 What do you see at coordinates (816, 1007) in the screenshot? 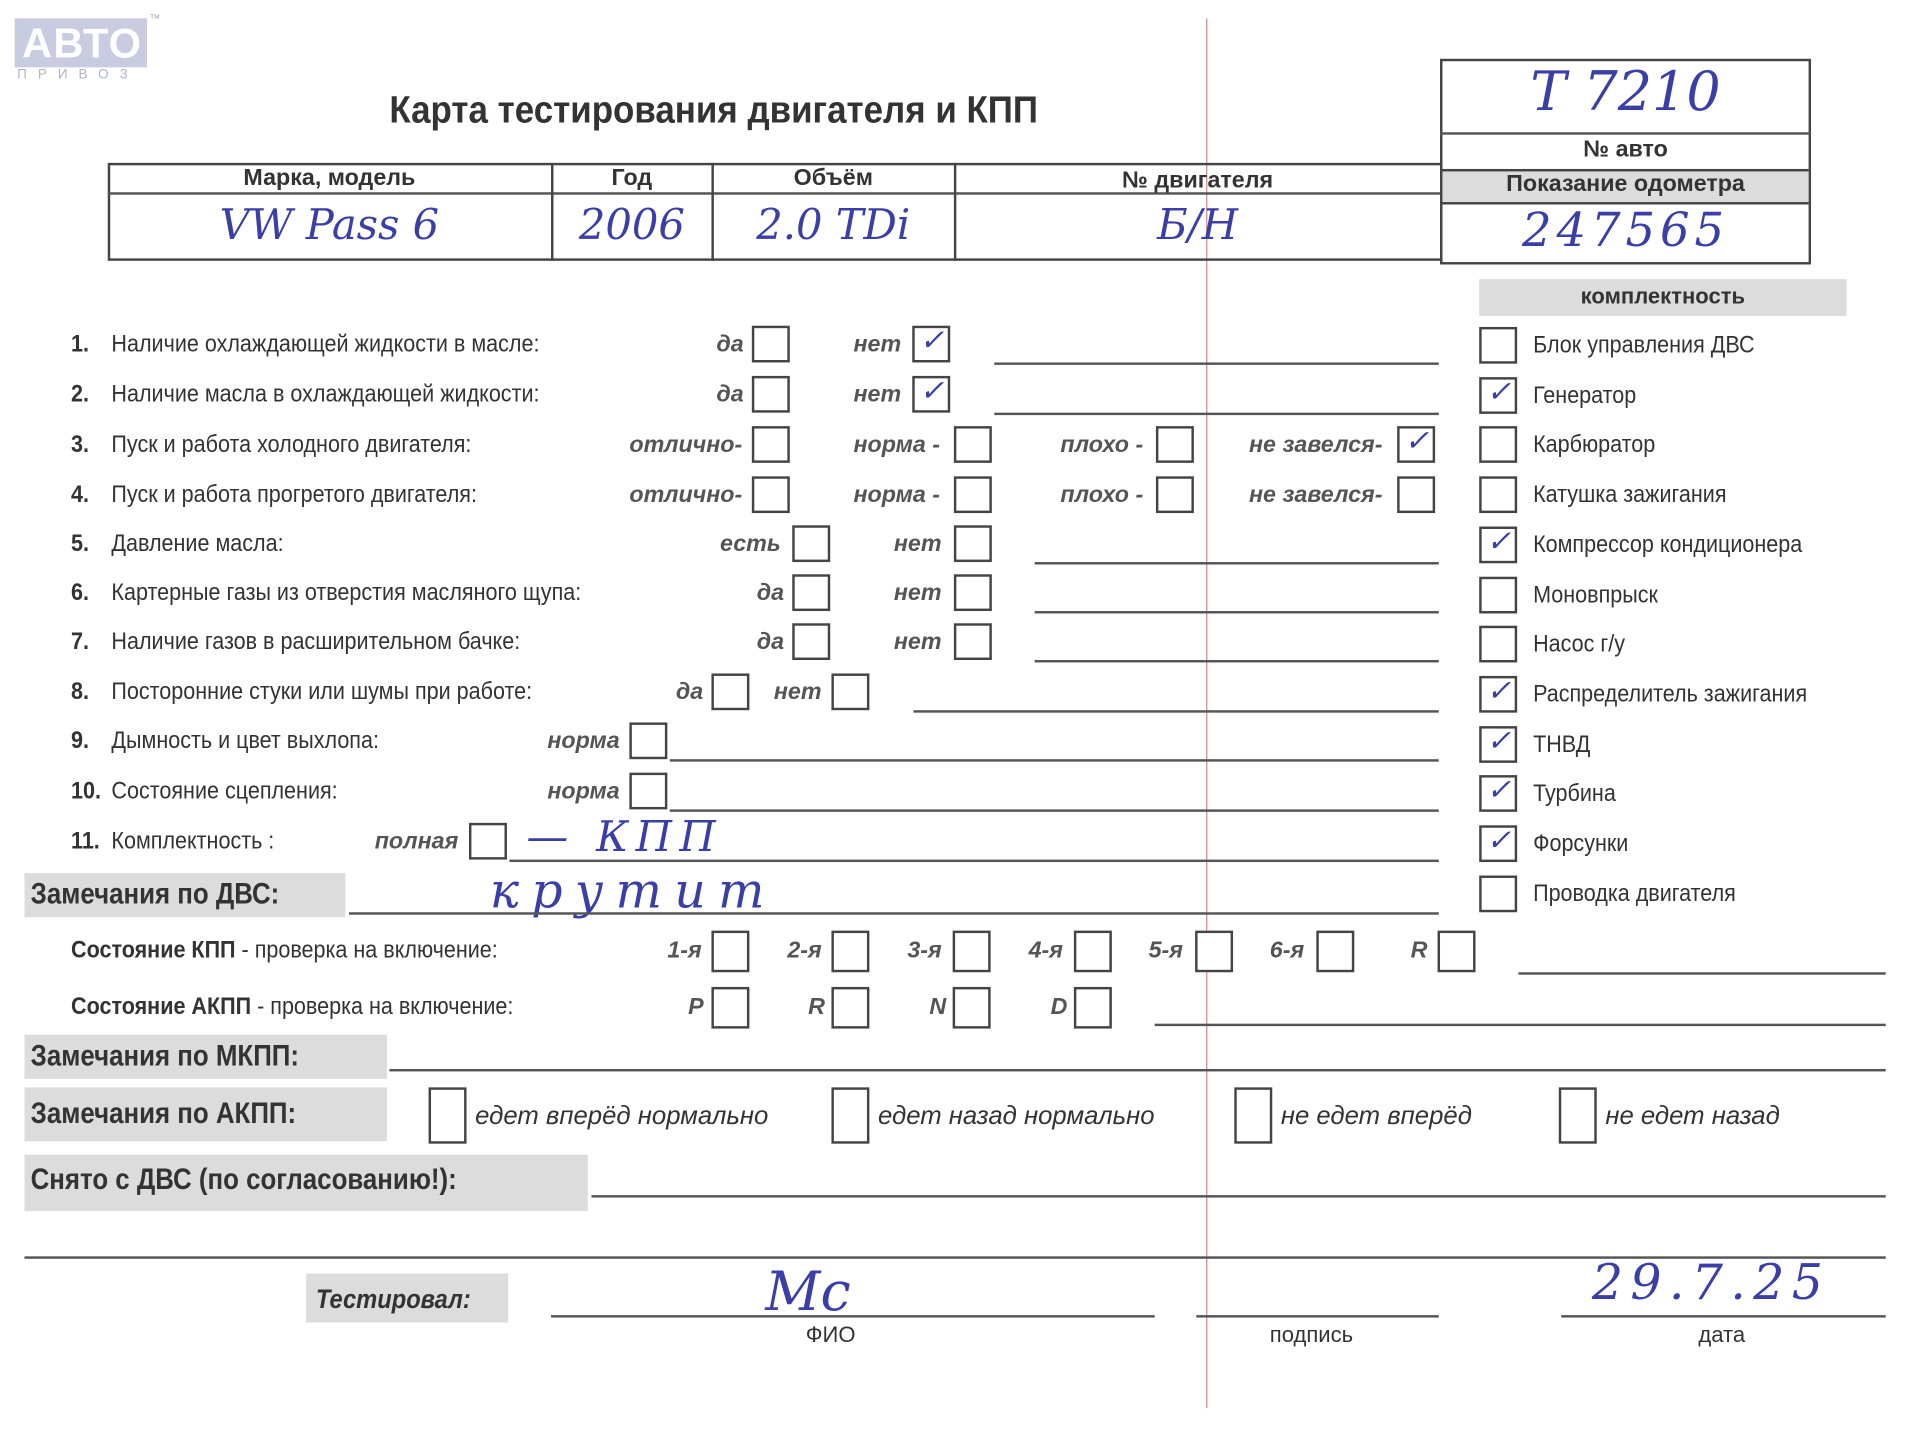
I see `akpp-gear-label: R` at bounding box center [816, 1007].